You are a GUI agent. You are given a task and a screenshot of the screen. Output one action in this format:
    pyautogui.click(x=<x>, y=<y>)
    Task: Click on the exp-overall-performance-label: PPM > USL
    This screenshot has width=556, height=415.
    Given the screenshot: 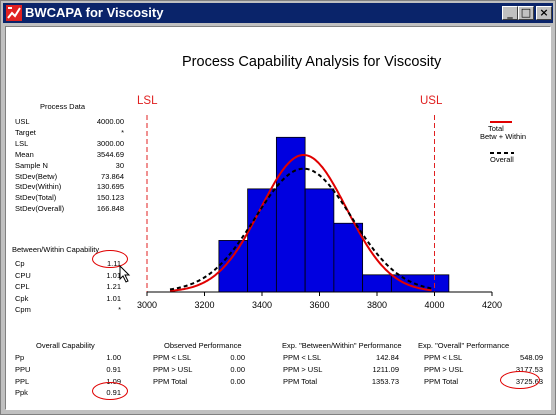 What is the action you would take?
    pyautogui.click(x=444, y=369)
    